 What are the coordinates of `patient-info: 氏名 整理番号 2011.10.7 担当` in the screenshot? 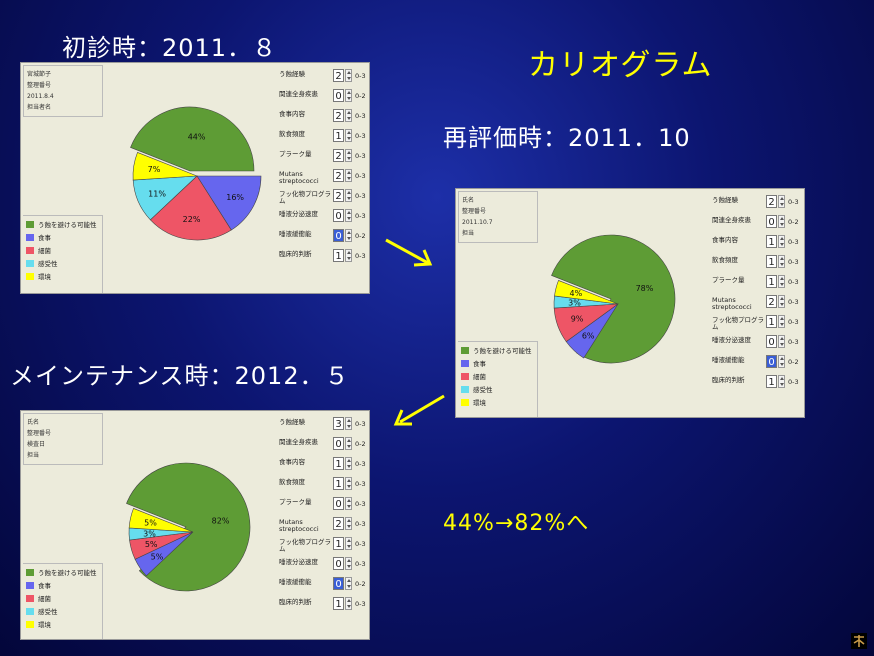 It's located at (498, 217).